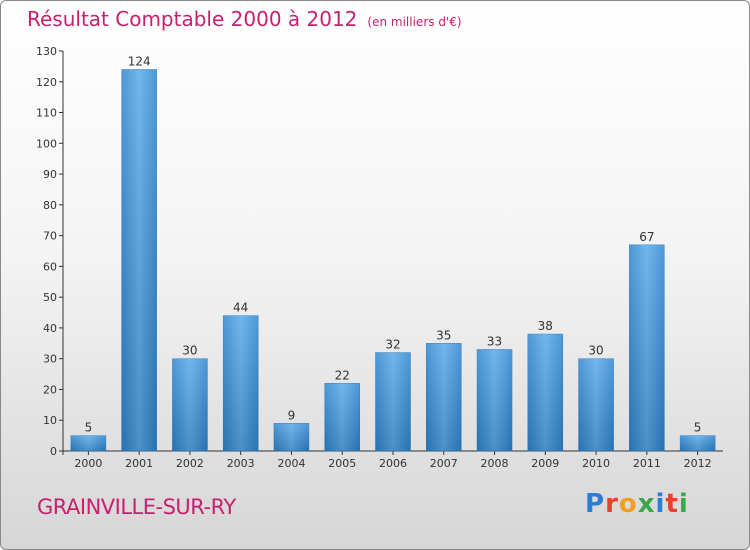 The width and height of the screenshot is (750, 550). What do you see at coordinates (596, 463) in the screenshot?
I see `x-tick-label: 2010` at bounding box center [596, 463].